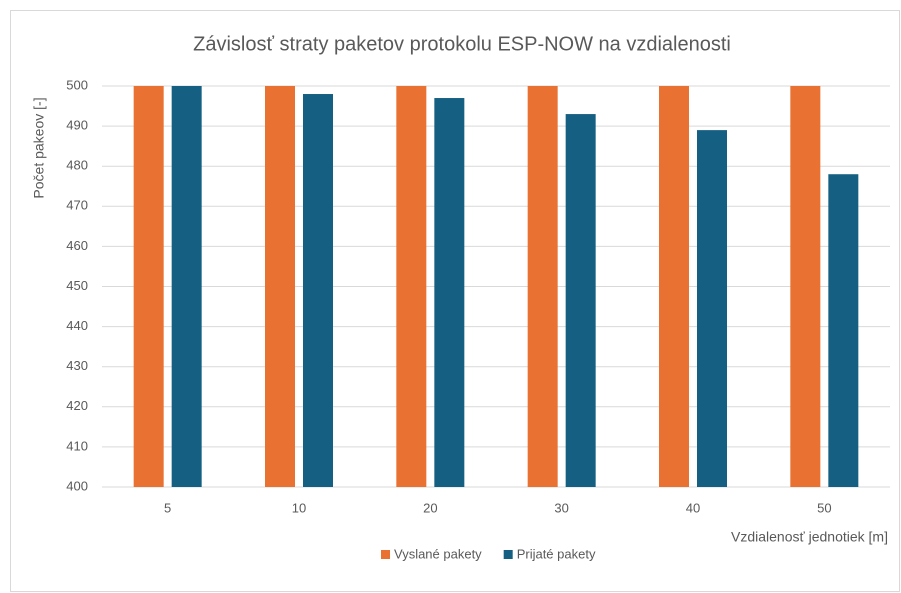 Image resolution: width=901 pixels, height=593 pixels. What do you see at coordinates (556, 553) in the screenshot?
I see `legend-label: Prijaté pakety` at bounding box center [556, 553].